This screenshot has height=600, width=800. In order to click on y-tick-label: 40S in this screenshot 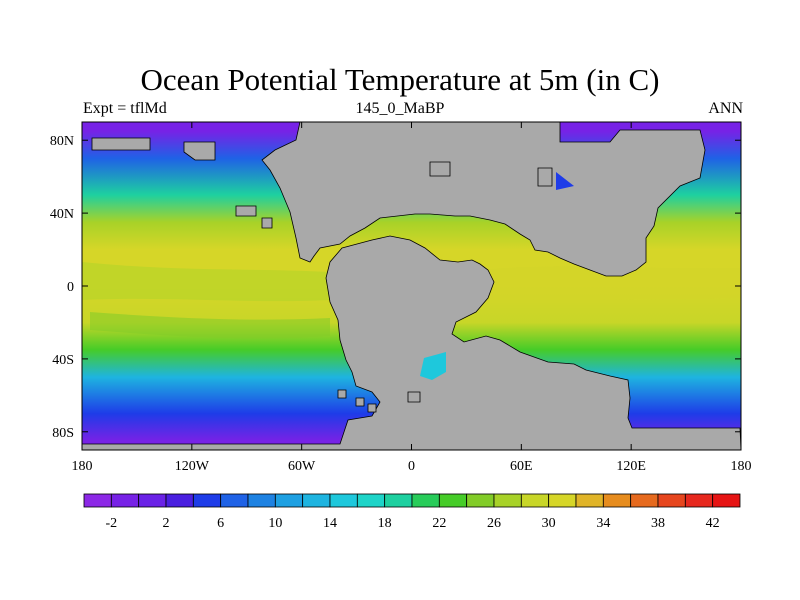, I will do `click(63, 360)`.